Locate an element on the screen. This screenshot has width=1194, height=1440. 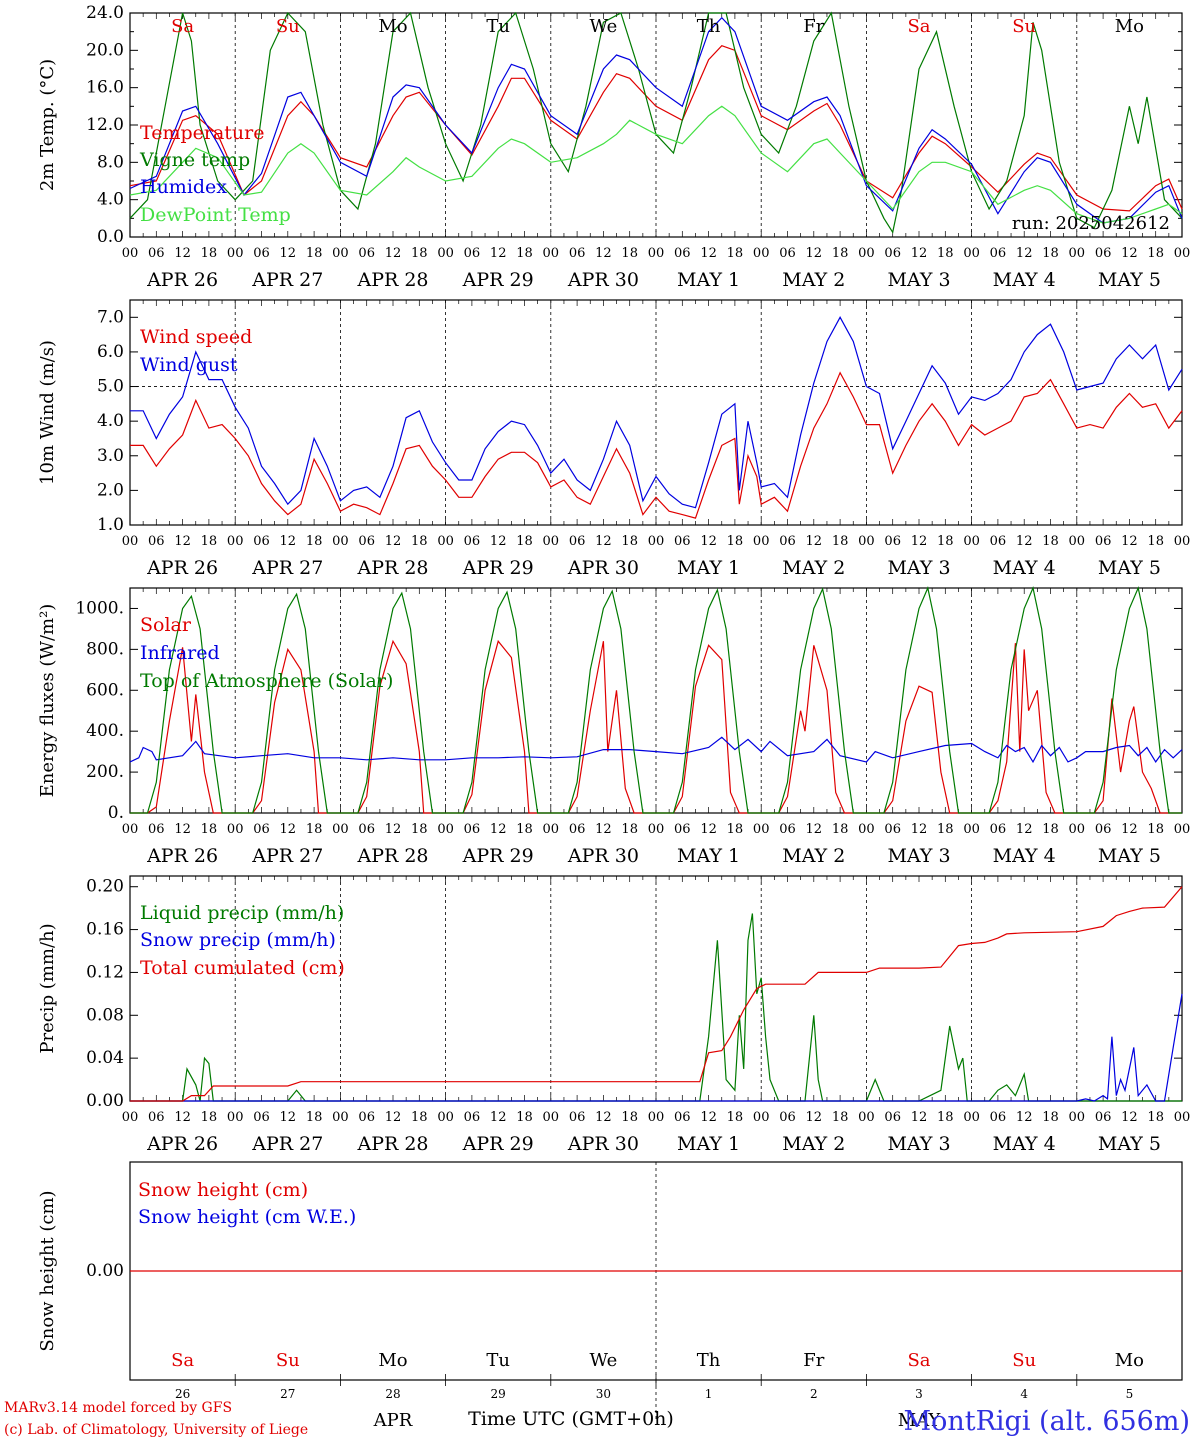
y-tick-label: 1000. is located at coordinates (99, 608).